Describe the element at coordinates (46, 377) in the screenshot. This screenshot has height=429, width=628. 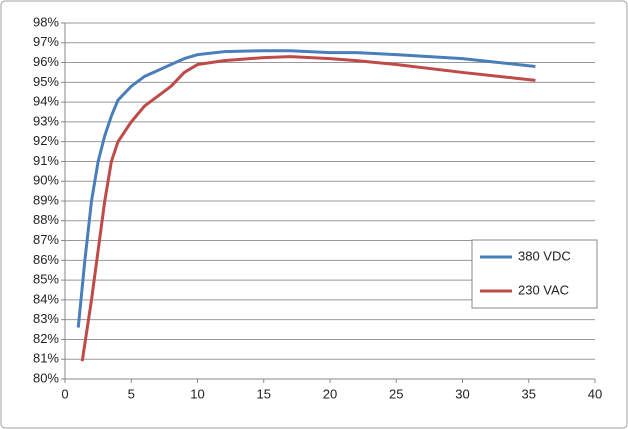
I see `y-tick-label: 80%` at that location.